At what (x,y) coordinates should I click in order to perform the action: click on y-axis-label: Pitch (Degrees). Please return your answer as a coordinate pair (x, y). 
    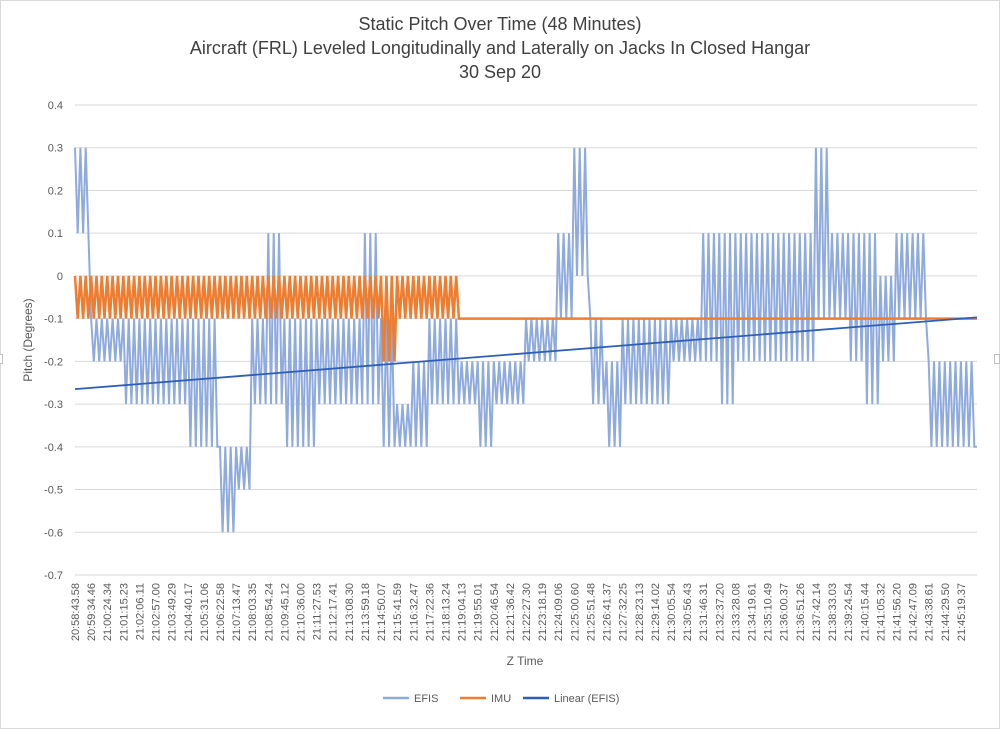
    Looking at the image, I should click on (28, 339).